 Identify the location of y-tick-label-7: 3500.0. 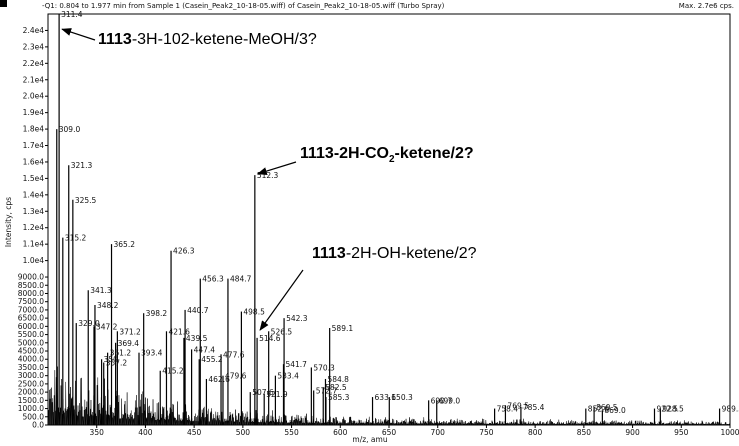
(31, 367).